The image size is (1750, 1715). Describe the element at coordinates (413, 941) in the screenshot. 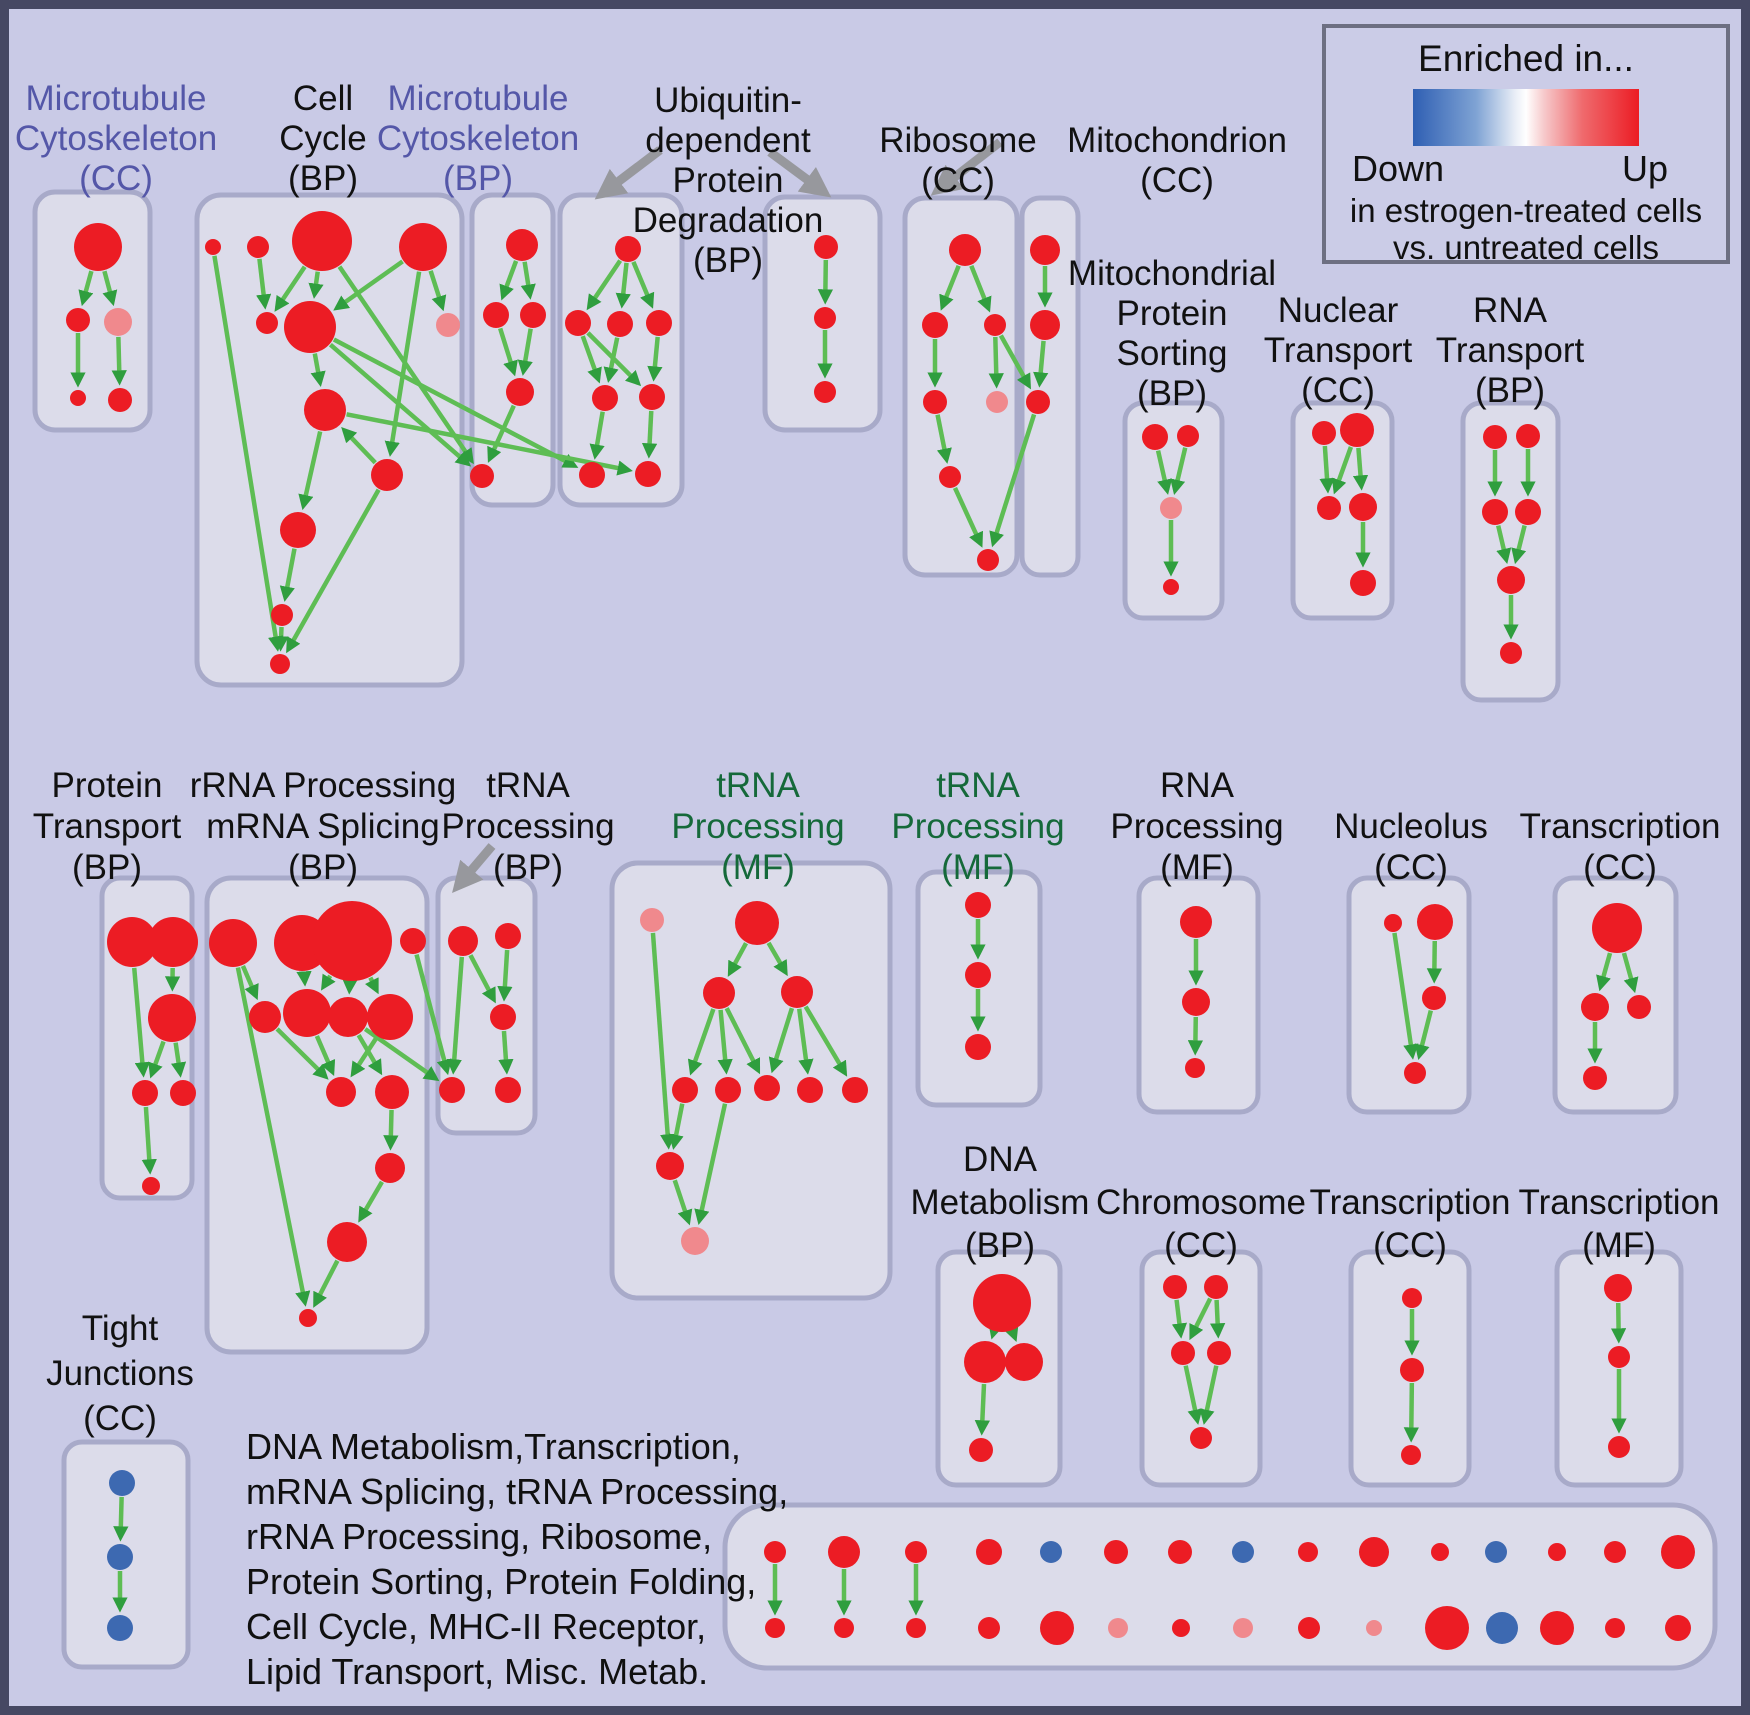

I see `graph-node-e4` at that location.